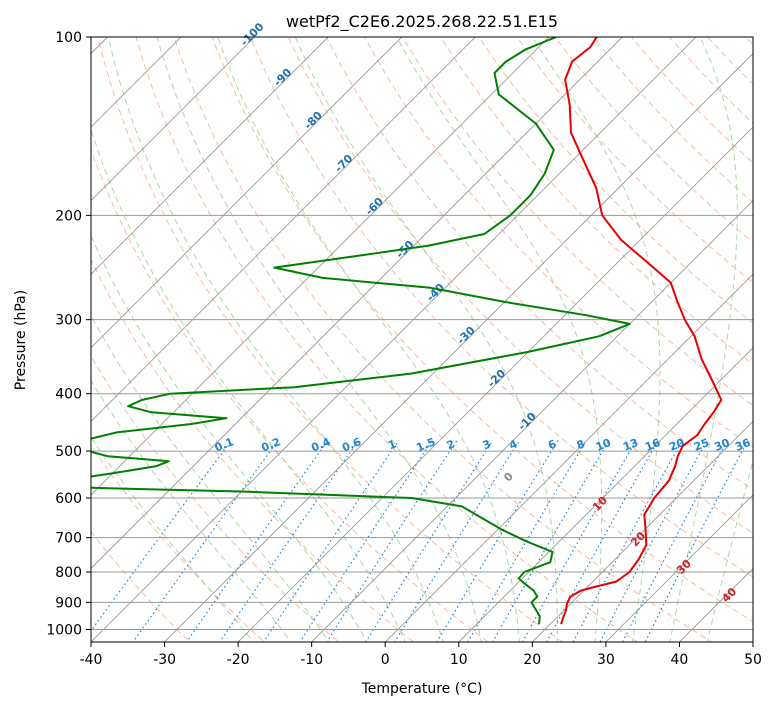  What do you see at coordinates (459, 660) in the screenshot?
I see `x-tick-label: 10` at bounding box center [459, 660].